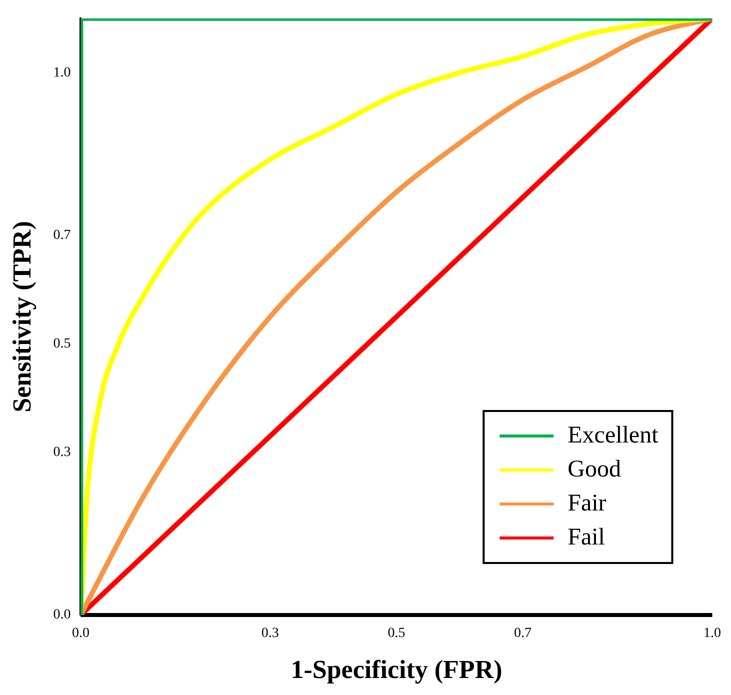 This screenshot has height=695, width=731. I want to click on y-tick-label: 0.5, so click(62, 344).